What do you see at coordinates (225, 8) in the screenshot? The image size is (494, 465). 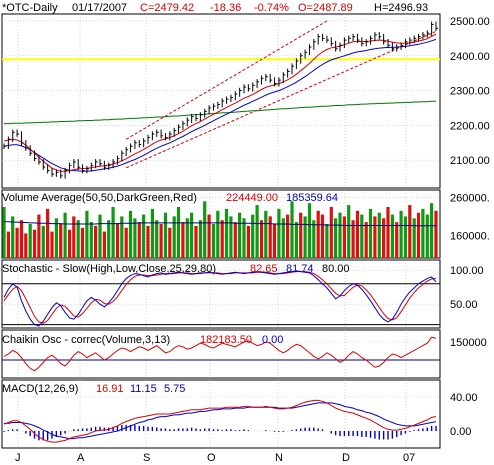 I see `change-label: -18.36` at bounding box center [225, 8].